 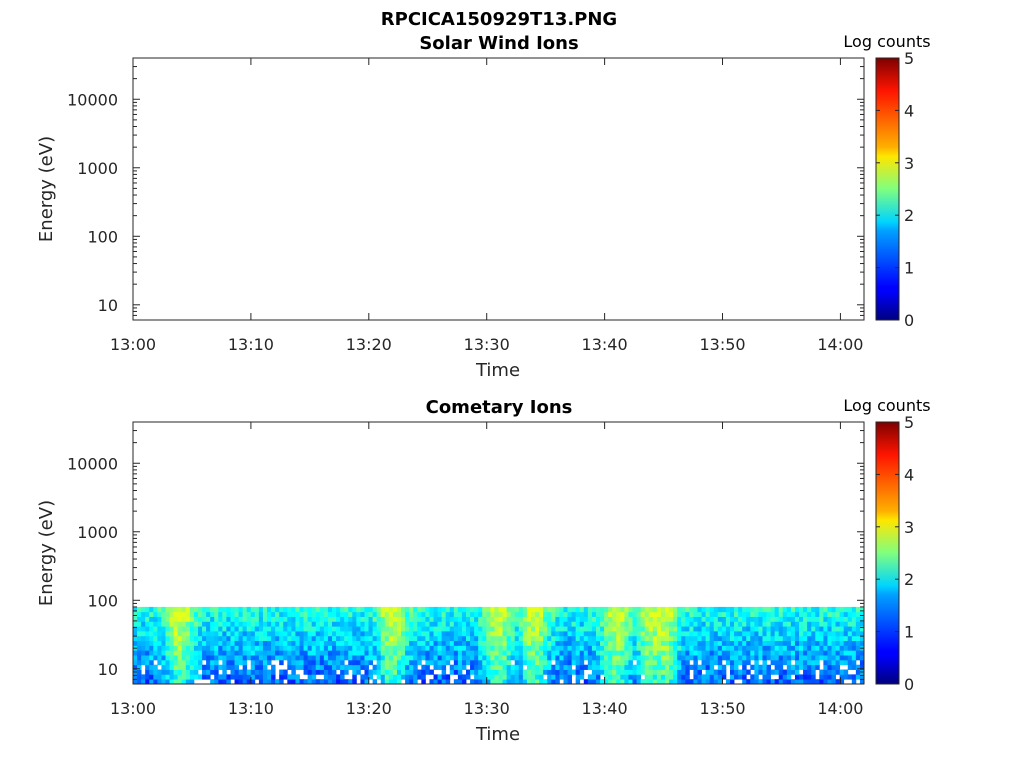 I want to click on colorbar-label: Log counts, so click(x=886, y=41).